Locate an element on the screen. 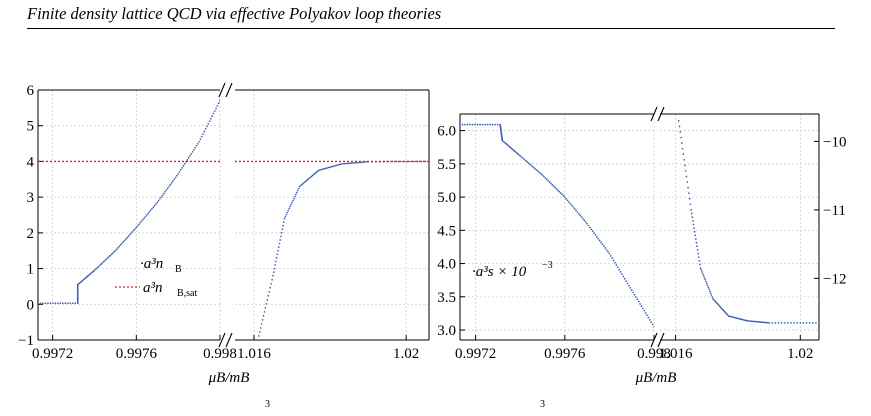 Image resolution: width=871 pixels, height=416 pixels. legend-label-nB: ·a³n is located at coordinates (151, 264).